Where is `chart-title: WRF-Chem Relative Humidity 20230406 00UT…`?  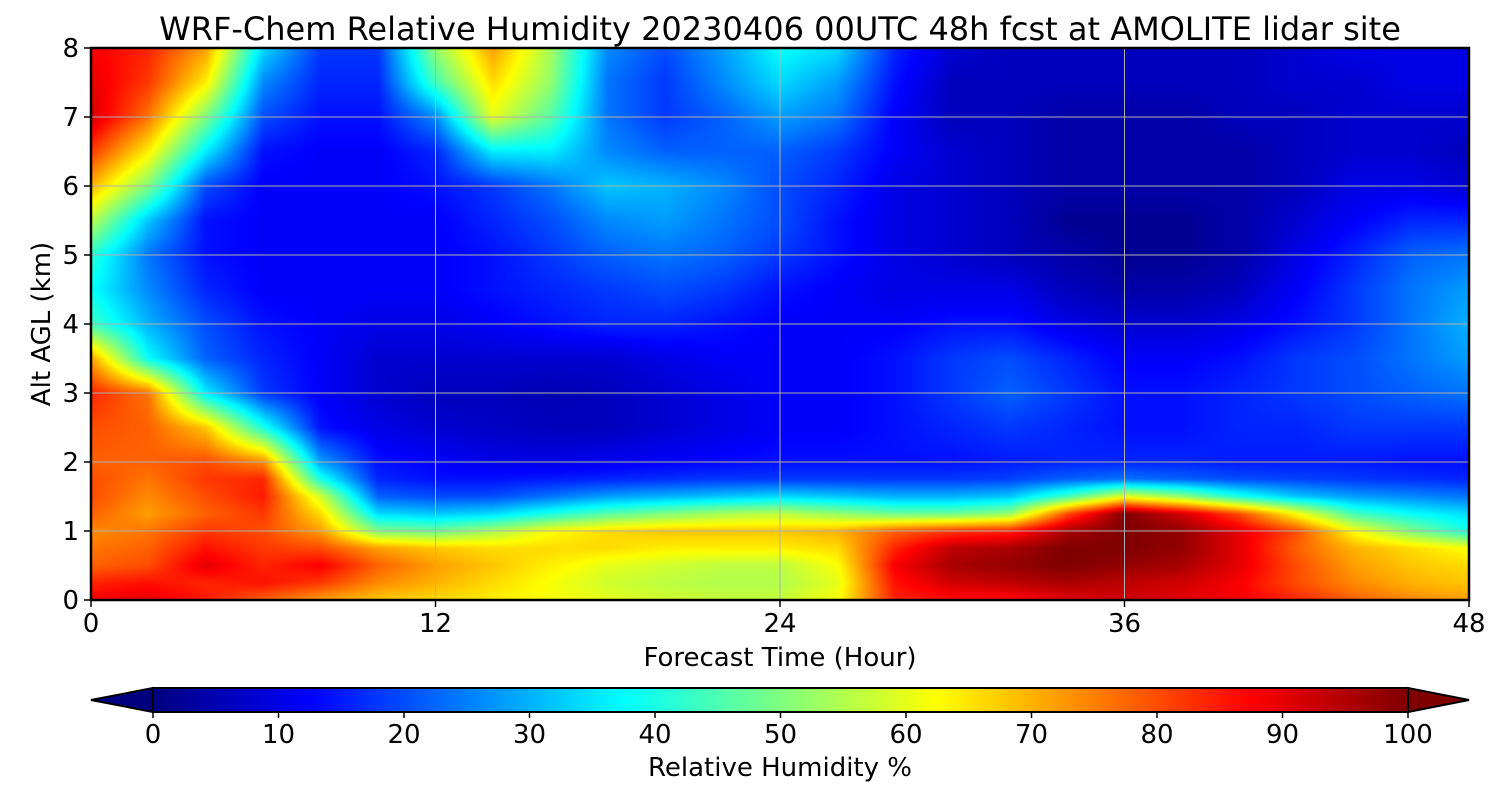 chart-title: WRF-Chem Relative Humidity 20230406 00UT… is located at coordinates (780, 29).